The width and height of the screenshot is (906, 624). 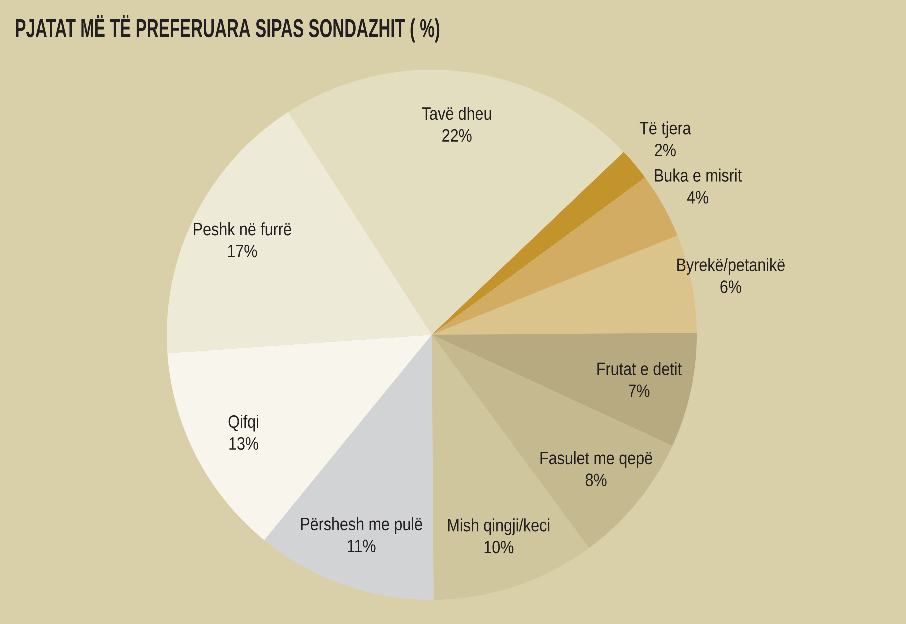 I want to click on slice-label: Të tjera, so click(x=666, y=130).